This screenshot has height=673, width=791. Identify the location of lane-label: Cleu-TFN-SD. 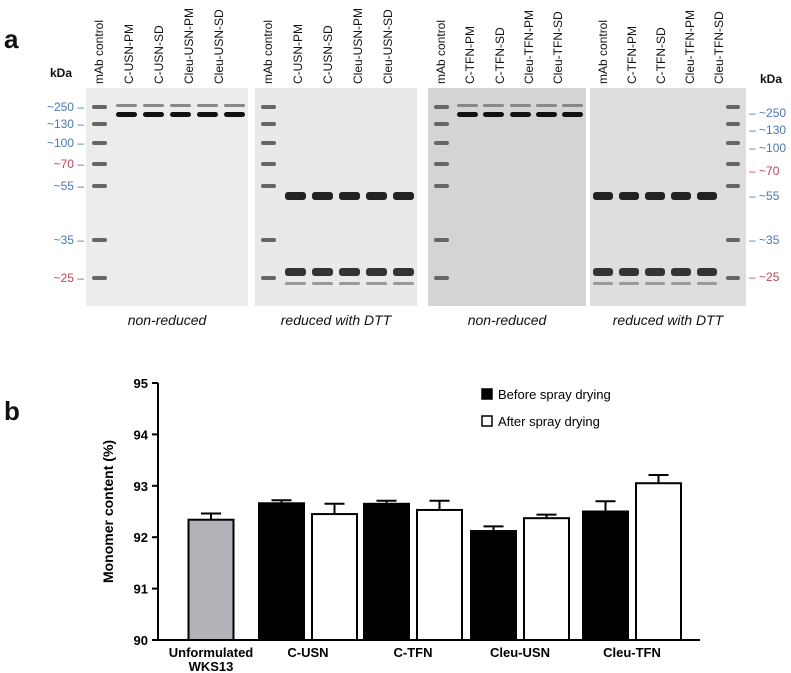
(718, 47).